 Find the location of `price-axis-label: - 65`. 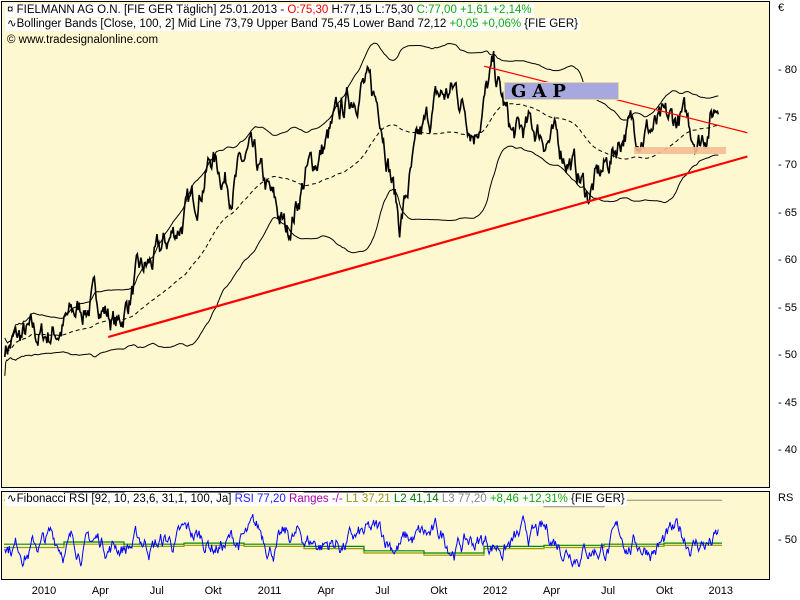

price-axis-label: - 65 is located at coordinates (787, 212).